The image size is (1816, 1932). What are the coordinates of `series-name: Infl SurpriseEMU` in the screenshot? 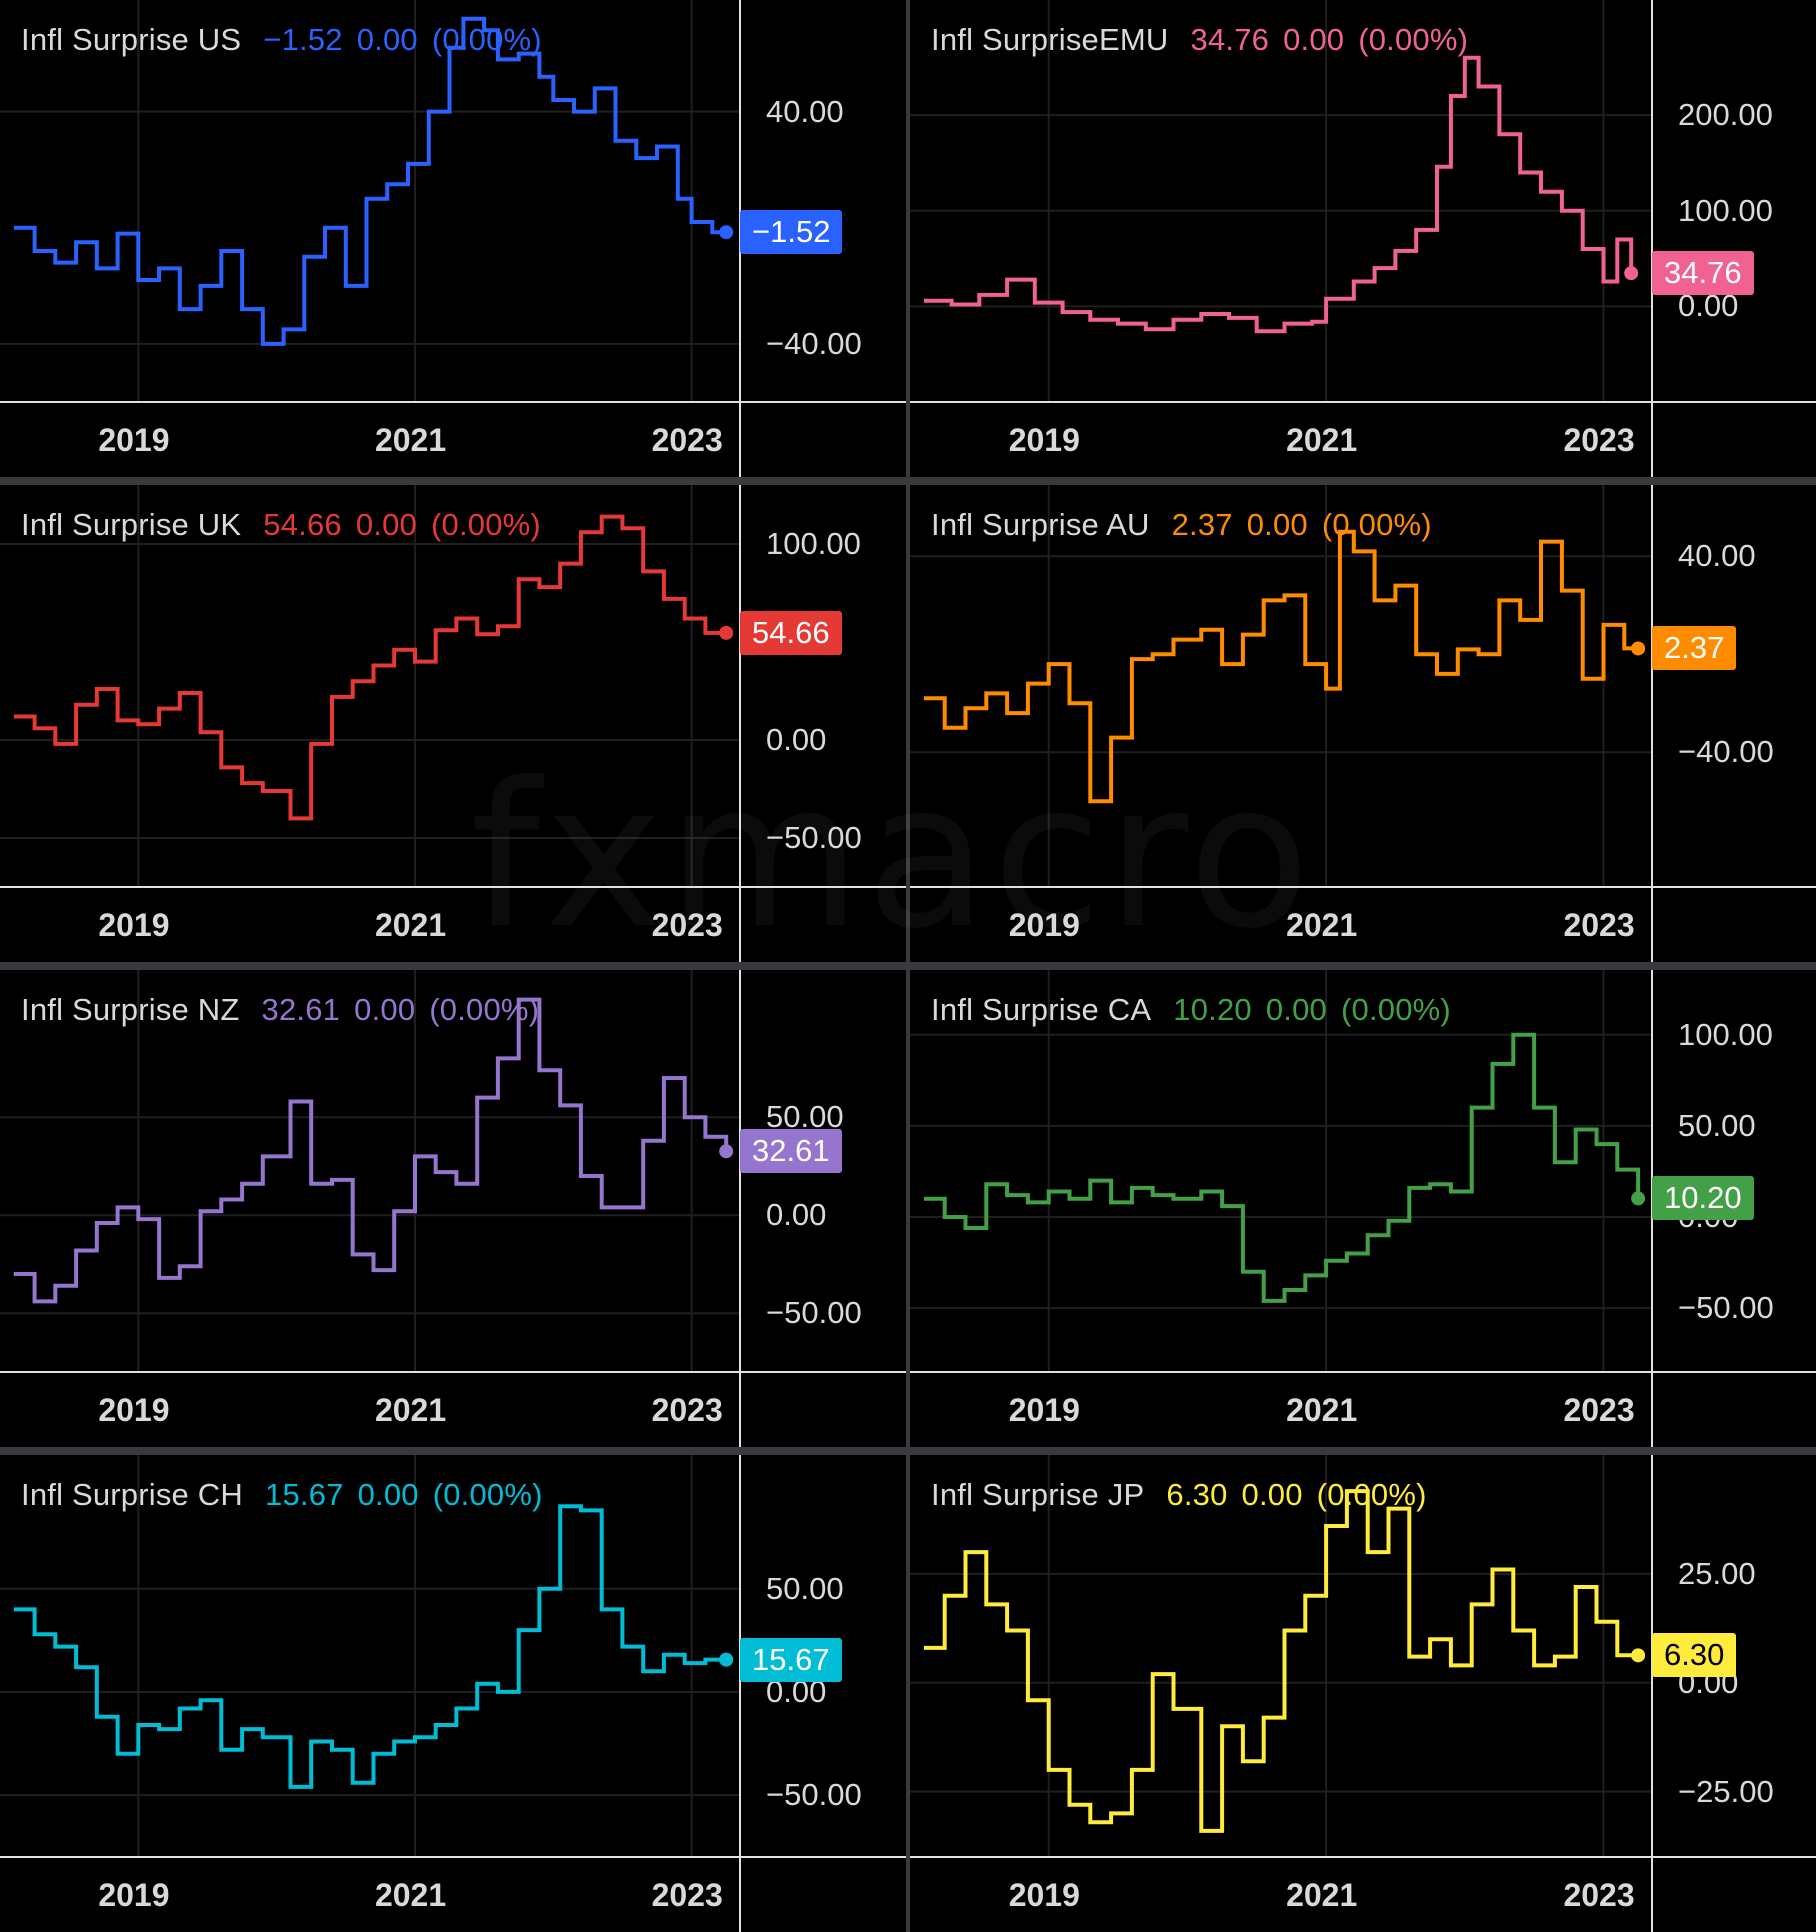 It's located at (1050, 39).